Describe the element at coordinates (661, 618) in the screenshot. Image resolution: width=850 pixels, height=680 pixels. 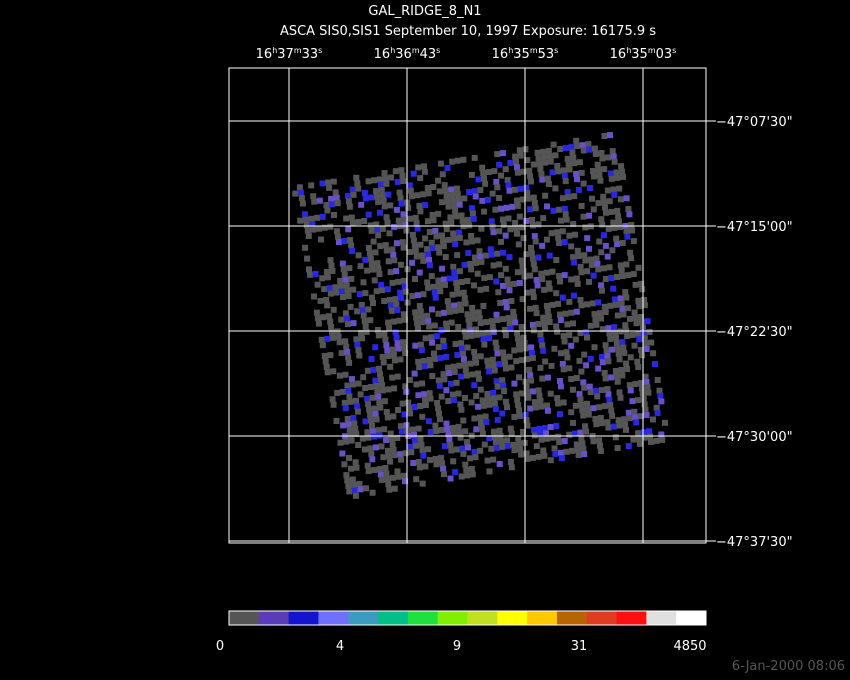
I see `colorbar-swatch` at that location.